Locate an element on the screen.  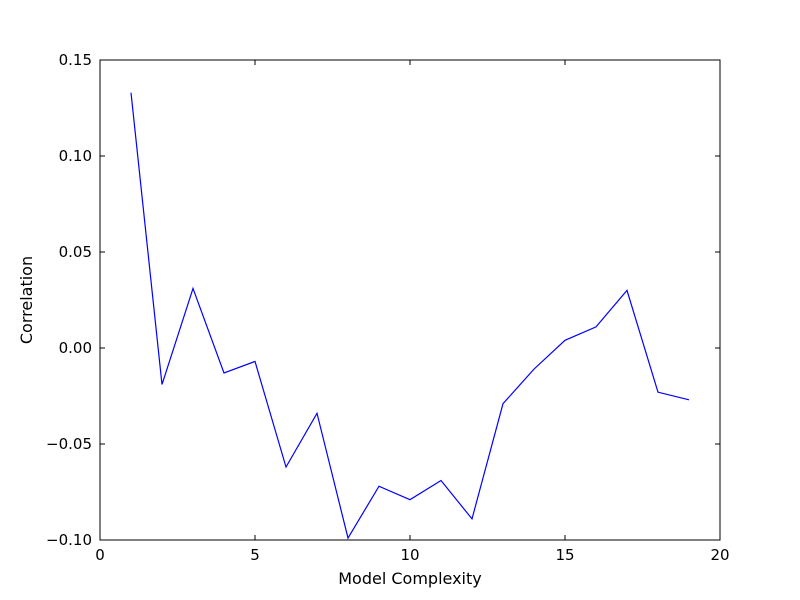
x-tick-label: 20 is located at coordinates (719, 555).